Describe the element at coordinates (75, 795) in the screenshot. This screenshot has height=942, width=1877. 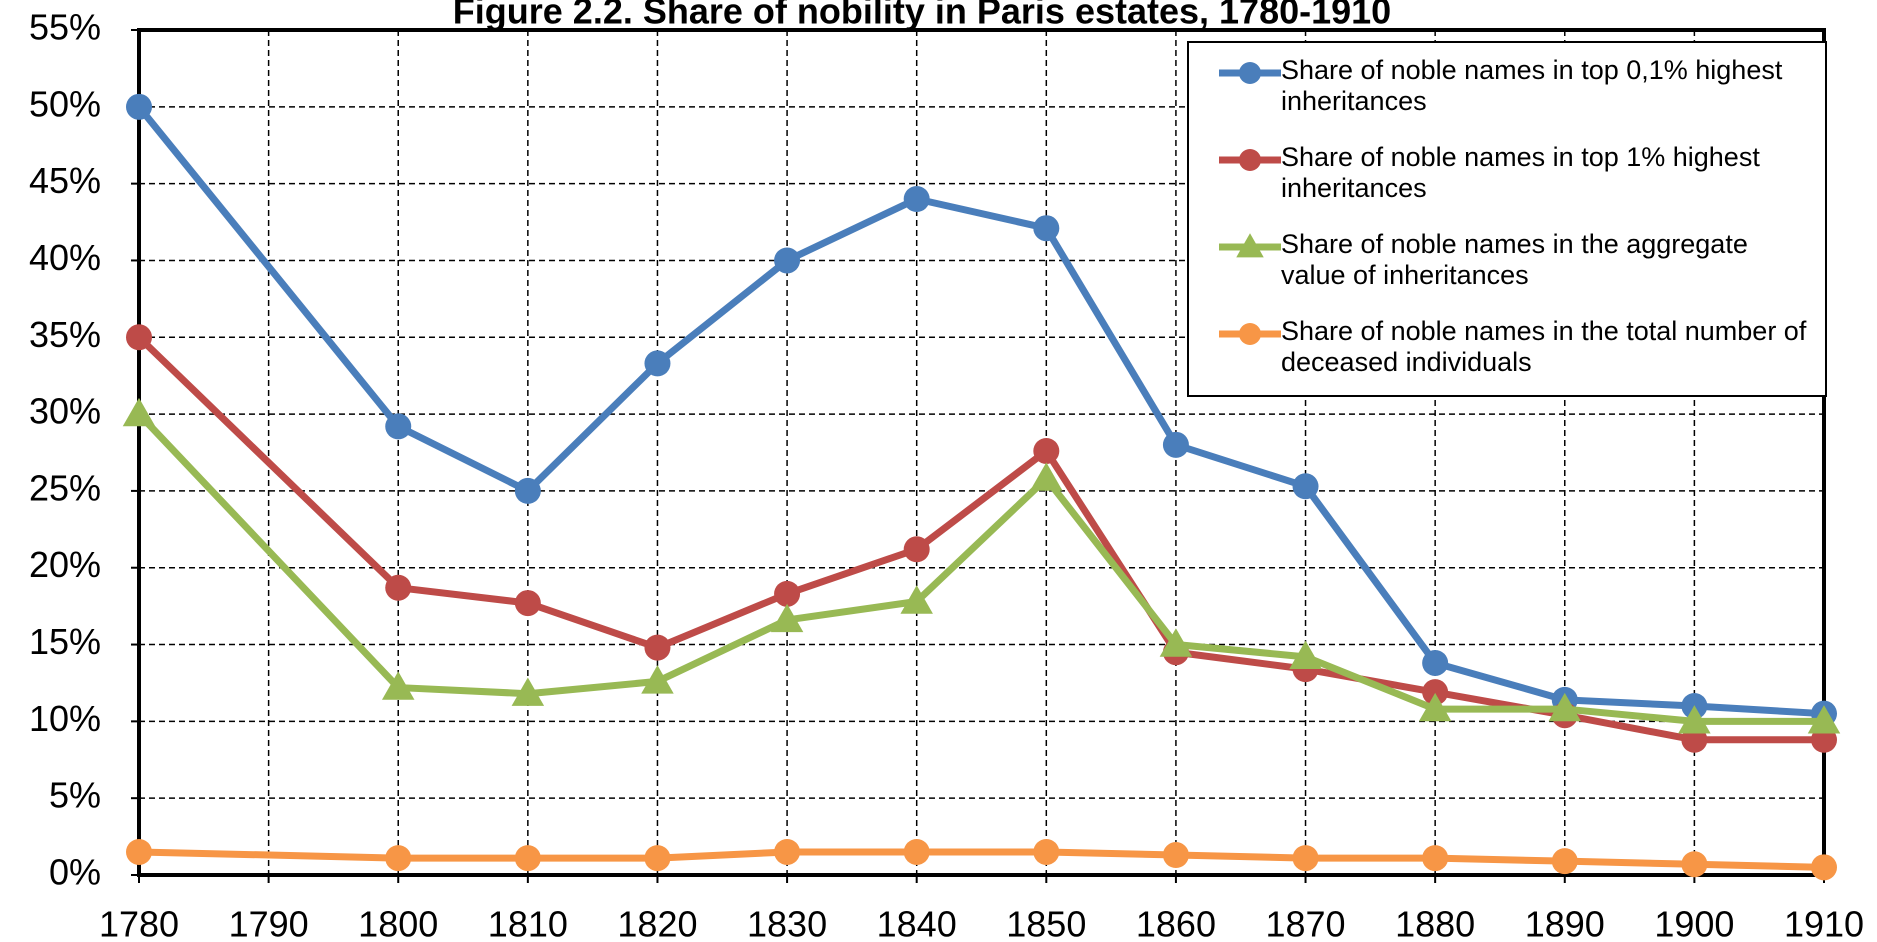
I see `y-tick-label: 5%` at that location.